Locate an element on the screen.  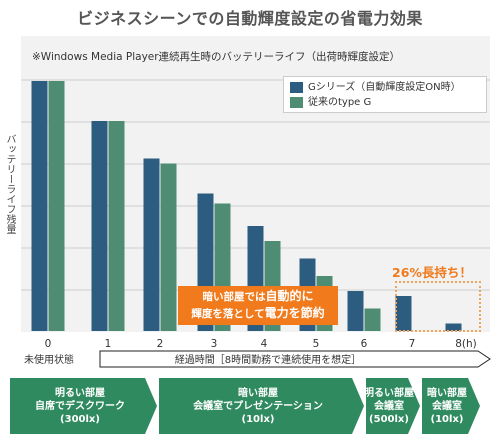
x-tick-label: 8(h) is located at coordinates (466, 344).